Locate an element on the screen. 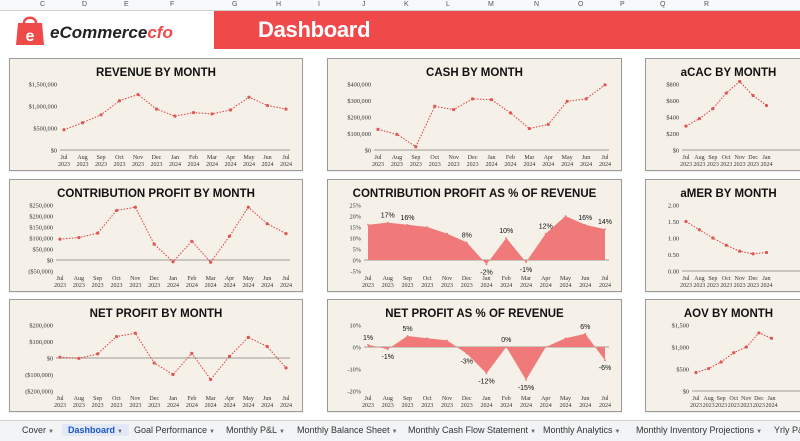 This screenshot has height=441, width=800. y-tick-label: 0.50 is located at coordinates (673, 255).